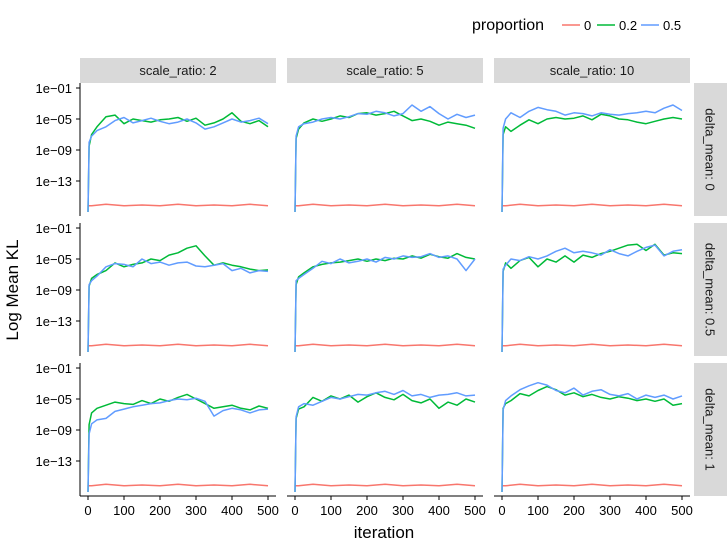  I want to click on y-tick-label-2-3: 1e−13, so click(53, 461).